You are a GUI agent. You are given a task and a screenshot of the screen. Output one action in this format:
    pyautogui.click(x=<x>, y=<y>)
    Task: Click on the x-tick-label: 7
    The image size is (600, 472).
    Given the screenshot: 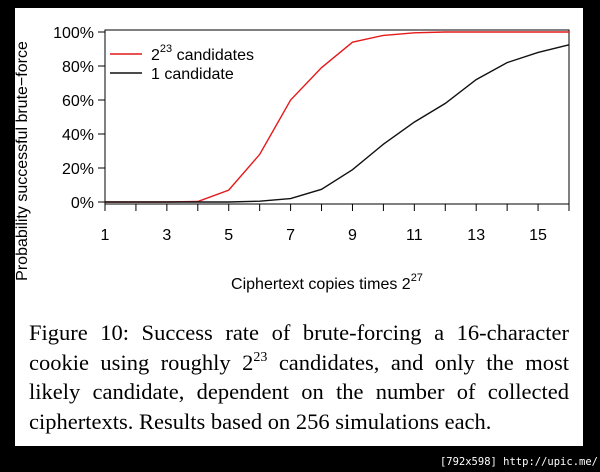 What is the action you would take?
    pyautogui.click(x=290, y=235)
    